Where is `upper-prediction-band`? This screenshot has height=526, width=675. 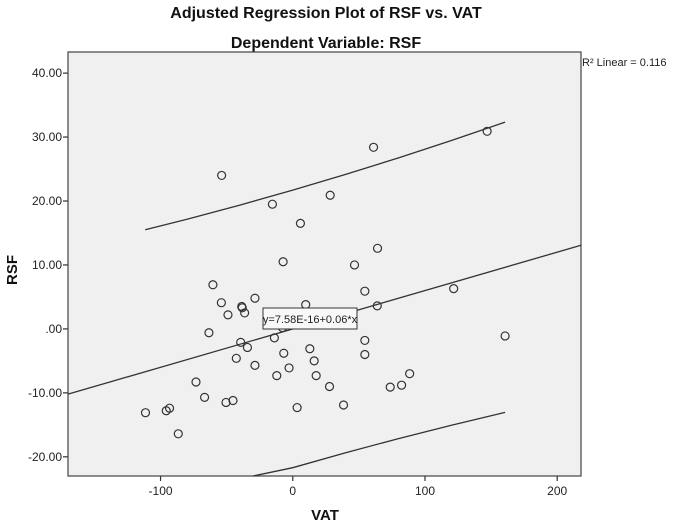
upper-prediction-band is located at coordinates (325, 176).